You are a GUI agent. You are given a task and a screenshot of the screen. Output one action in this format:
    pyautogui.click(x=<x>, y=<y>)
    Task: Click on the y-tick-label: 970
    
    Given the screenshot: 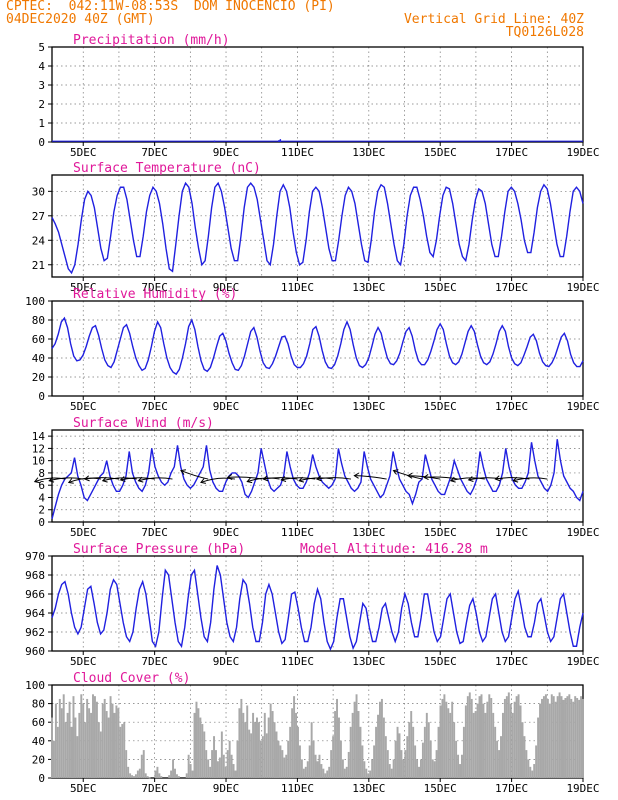 What is the action you would take?
    pyautogui.click(x=35, y=556)
    